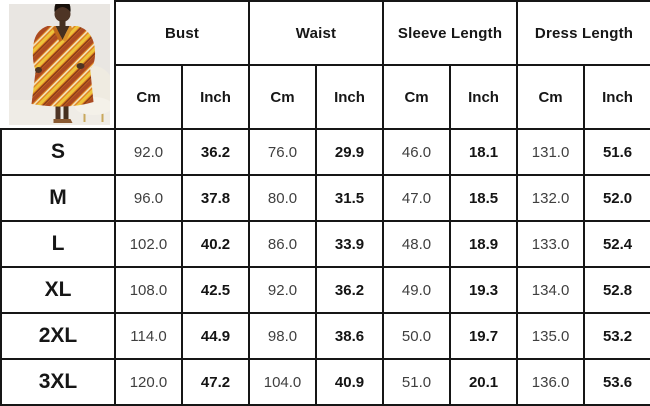 The height and width of the screenshot is (406, 650). I want to click on product-photo, so click(59, 64).